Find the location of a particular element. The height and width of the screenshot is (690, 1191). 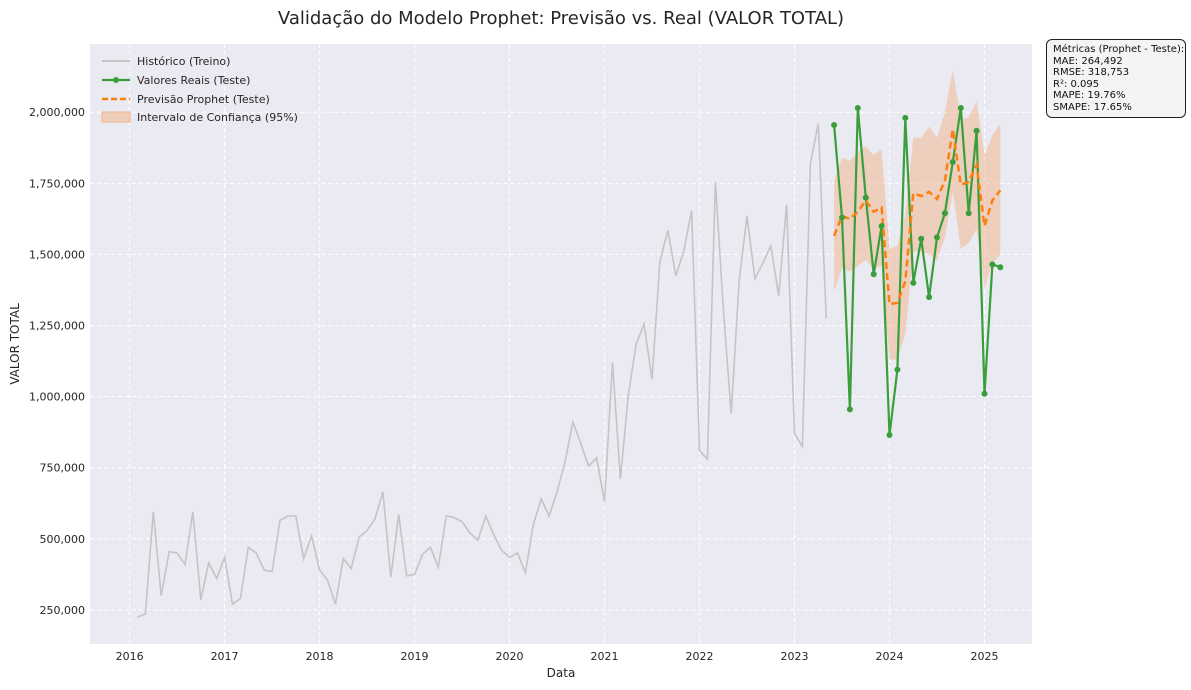

y-tick-label: 250,000 is located at coordinates (63, 610).